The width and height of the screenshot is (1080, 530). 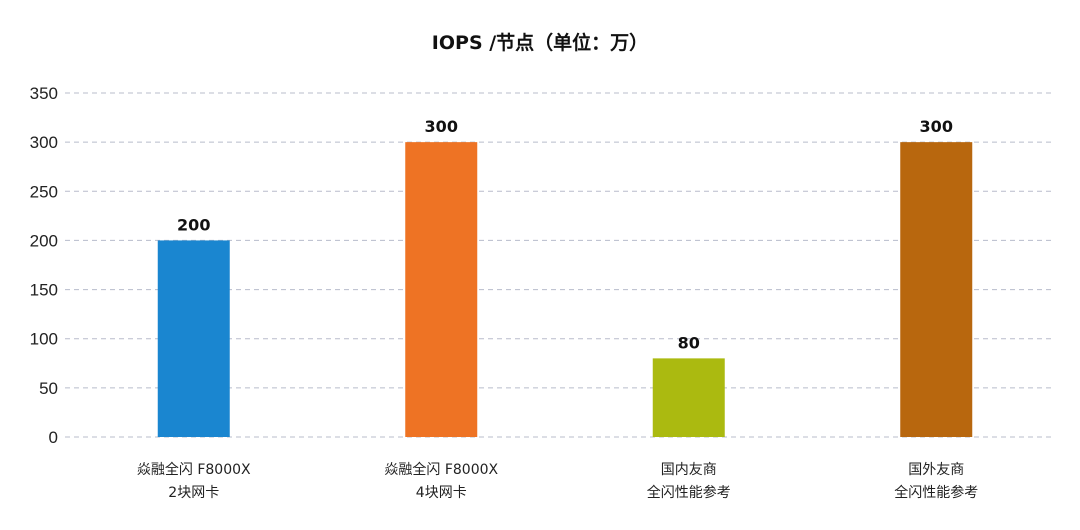 I want to click on x-category-label: 4块网卡, so click(x=441, y=493).